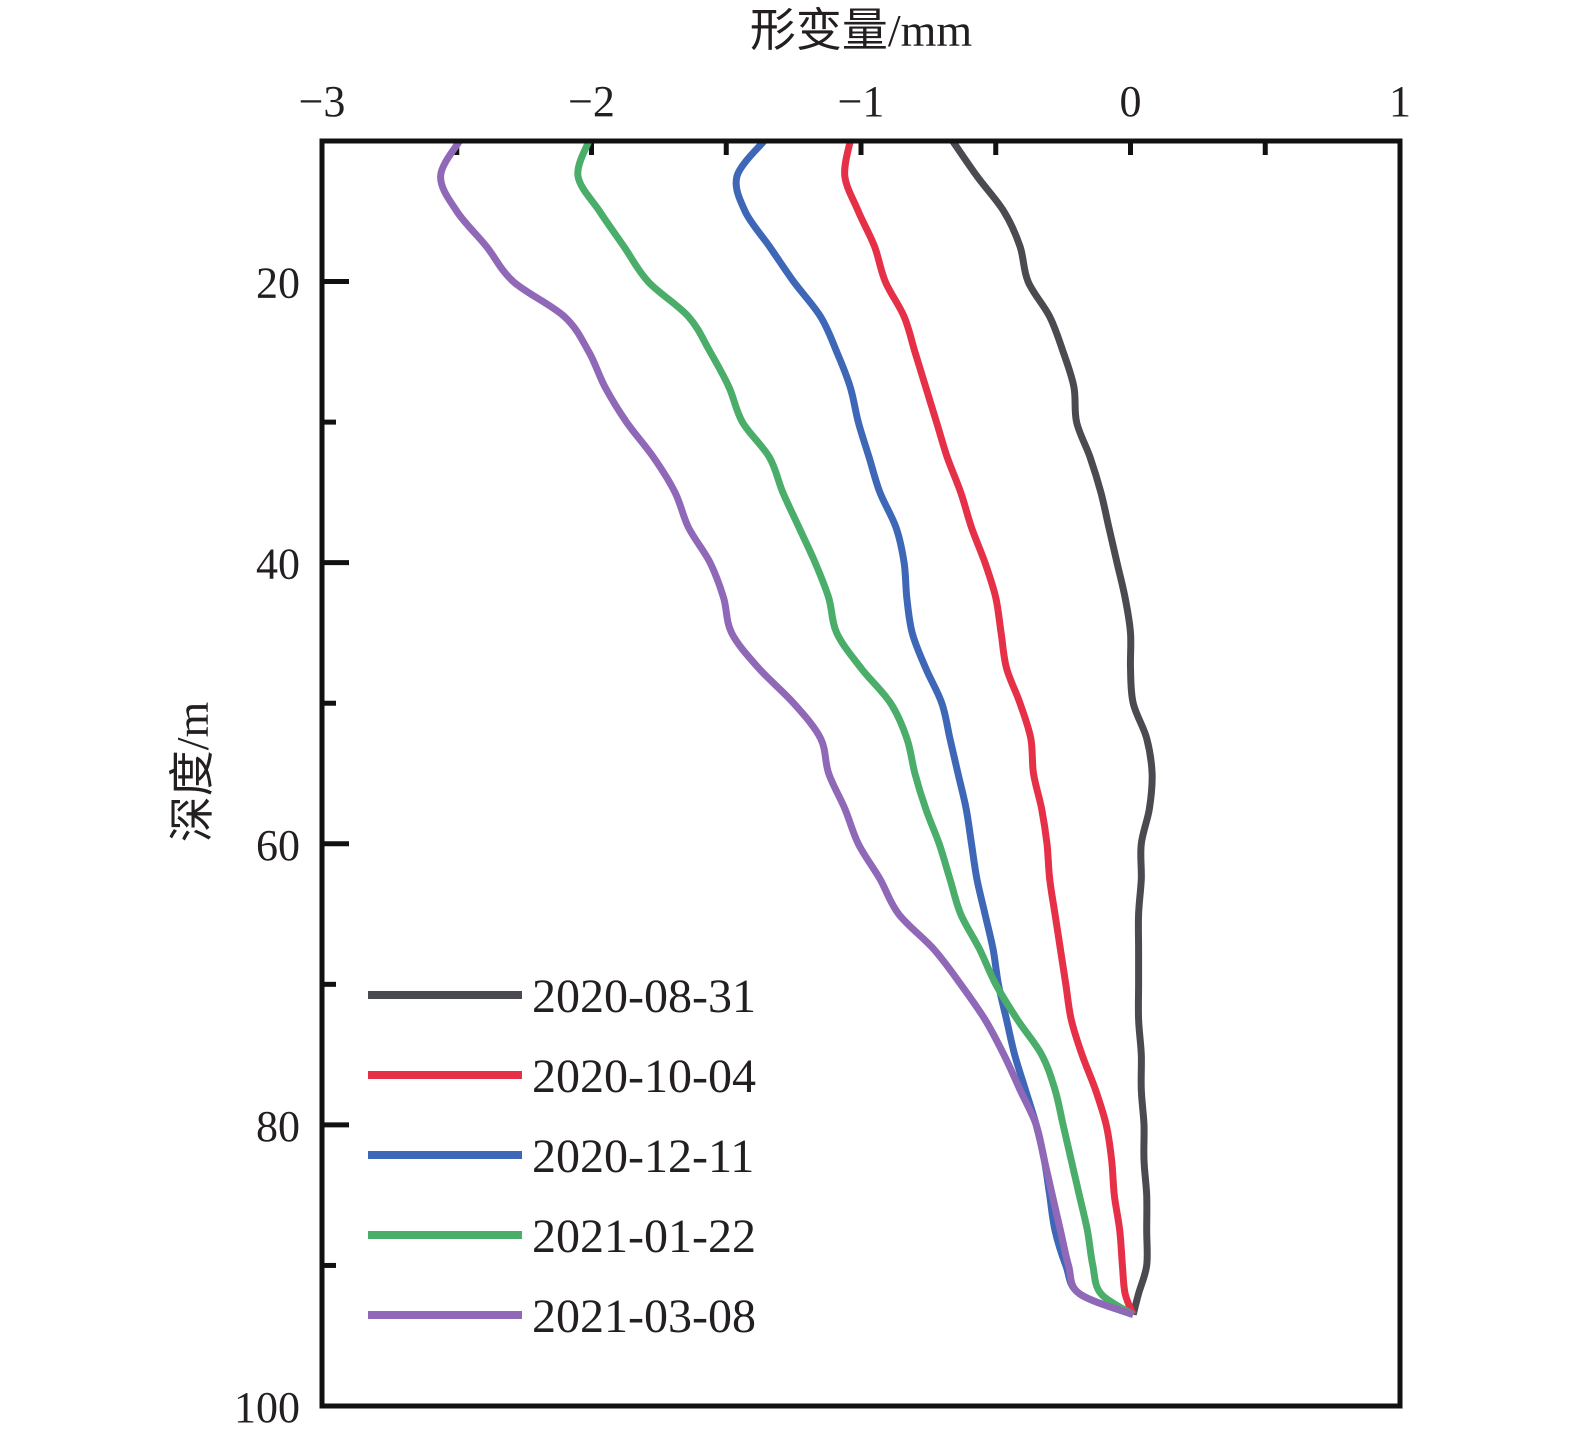  I want to click on x-tick-label: −1, so click(861, 101).